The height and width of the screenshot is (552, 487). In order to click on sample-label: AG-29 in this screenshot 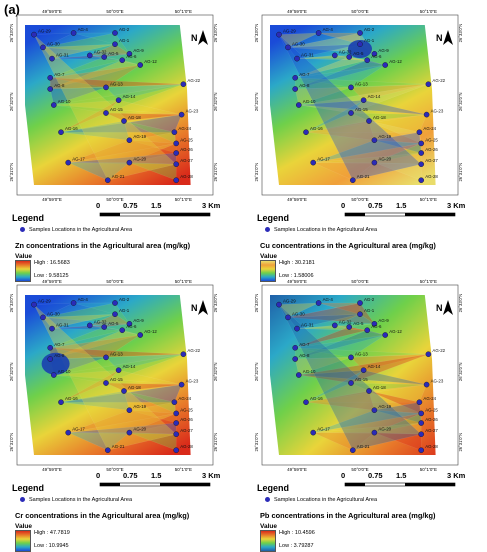, I will do `click(289, 301)`.